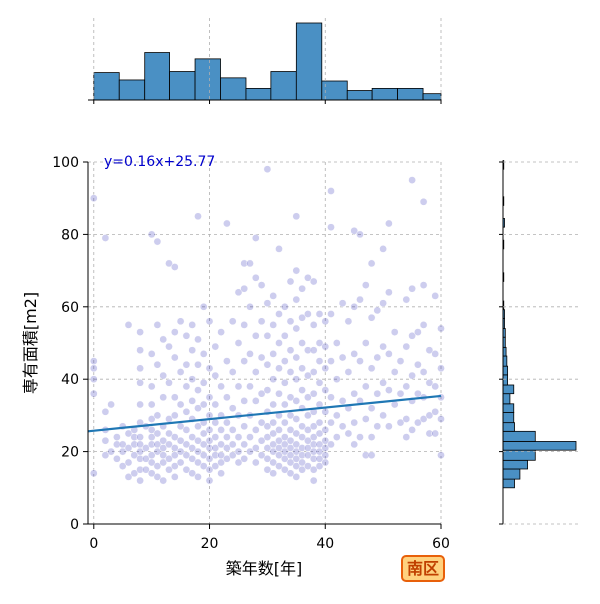 Image resolution: width=600 pixels, height=604 pixels. What do you see at coordinates (264, 413) in the screenshot?
I see `regression-line` at bounding box center [264, 413].